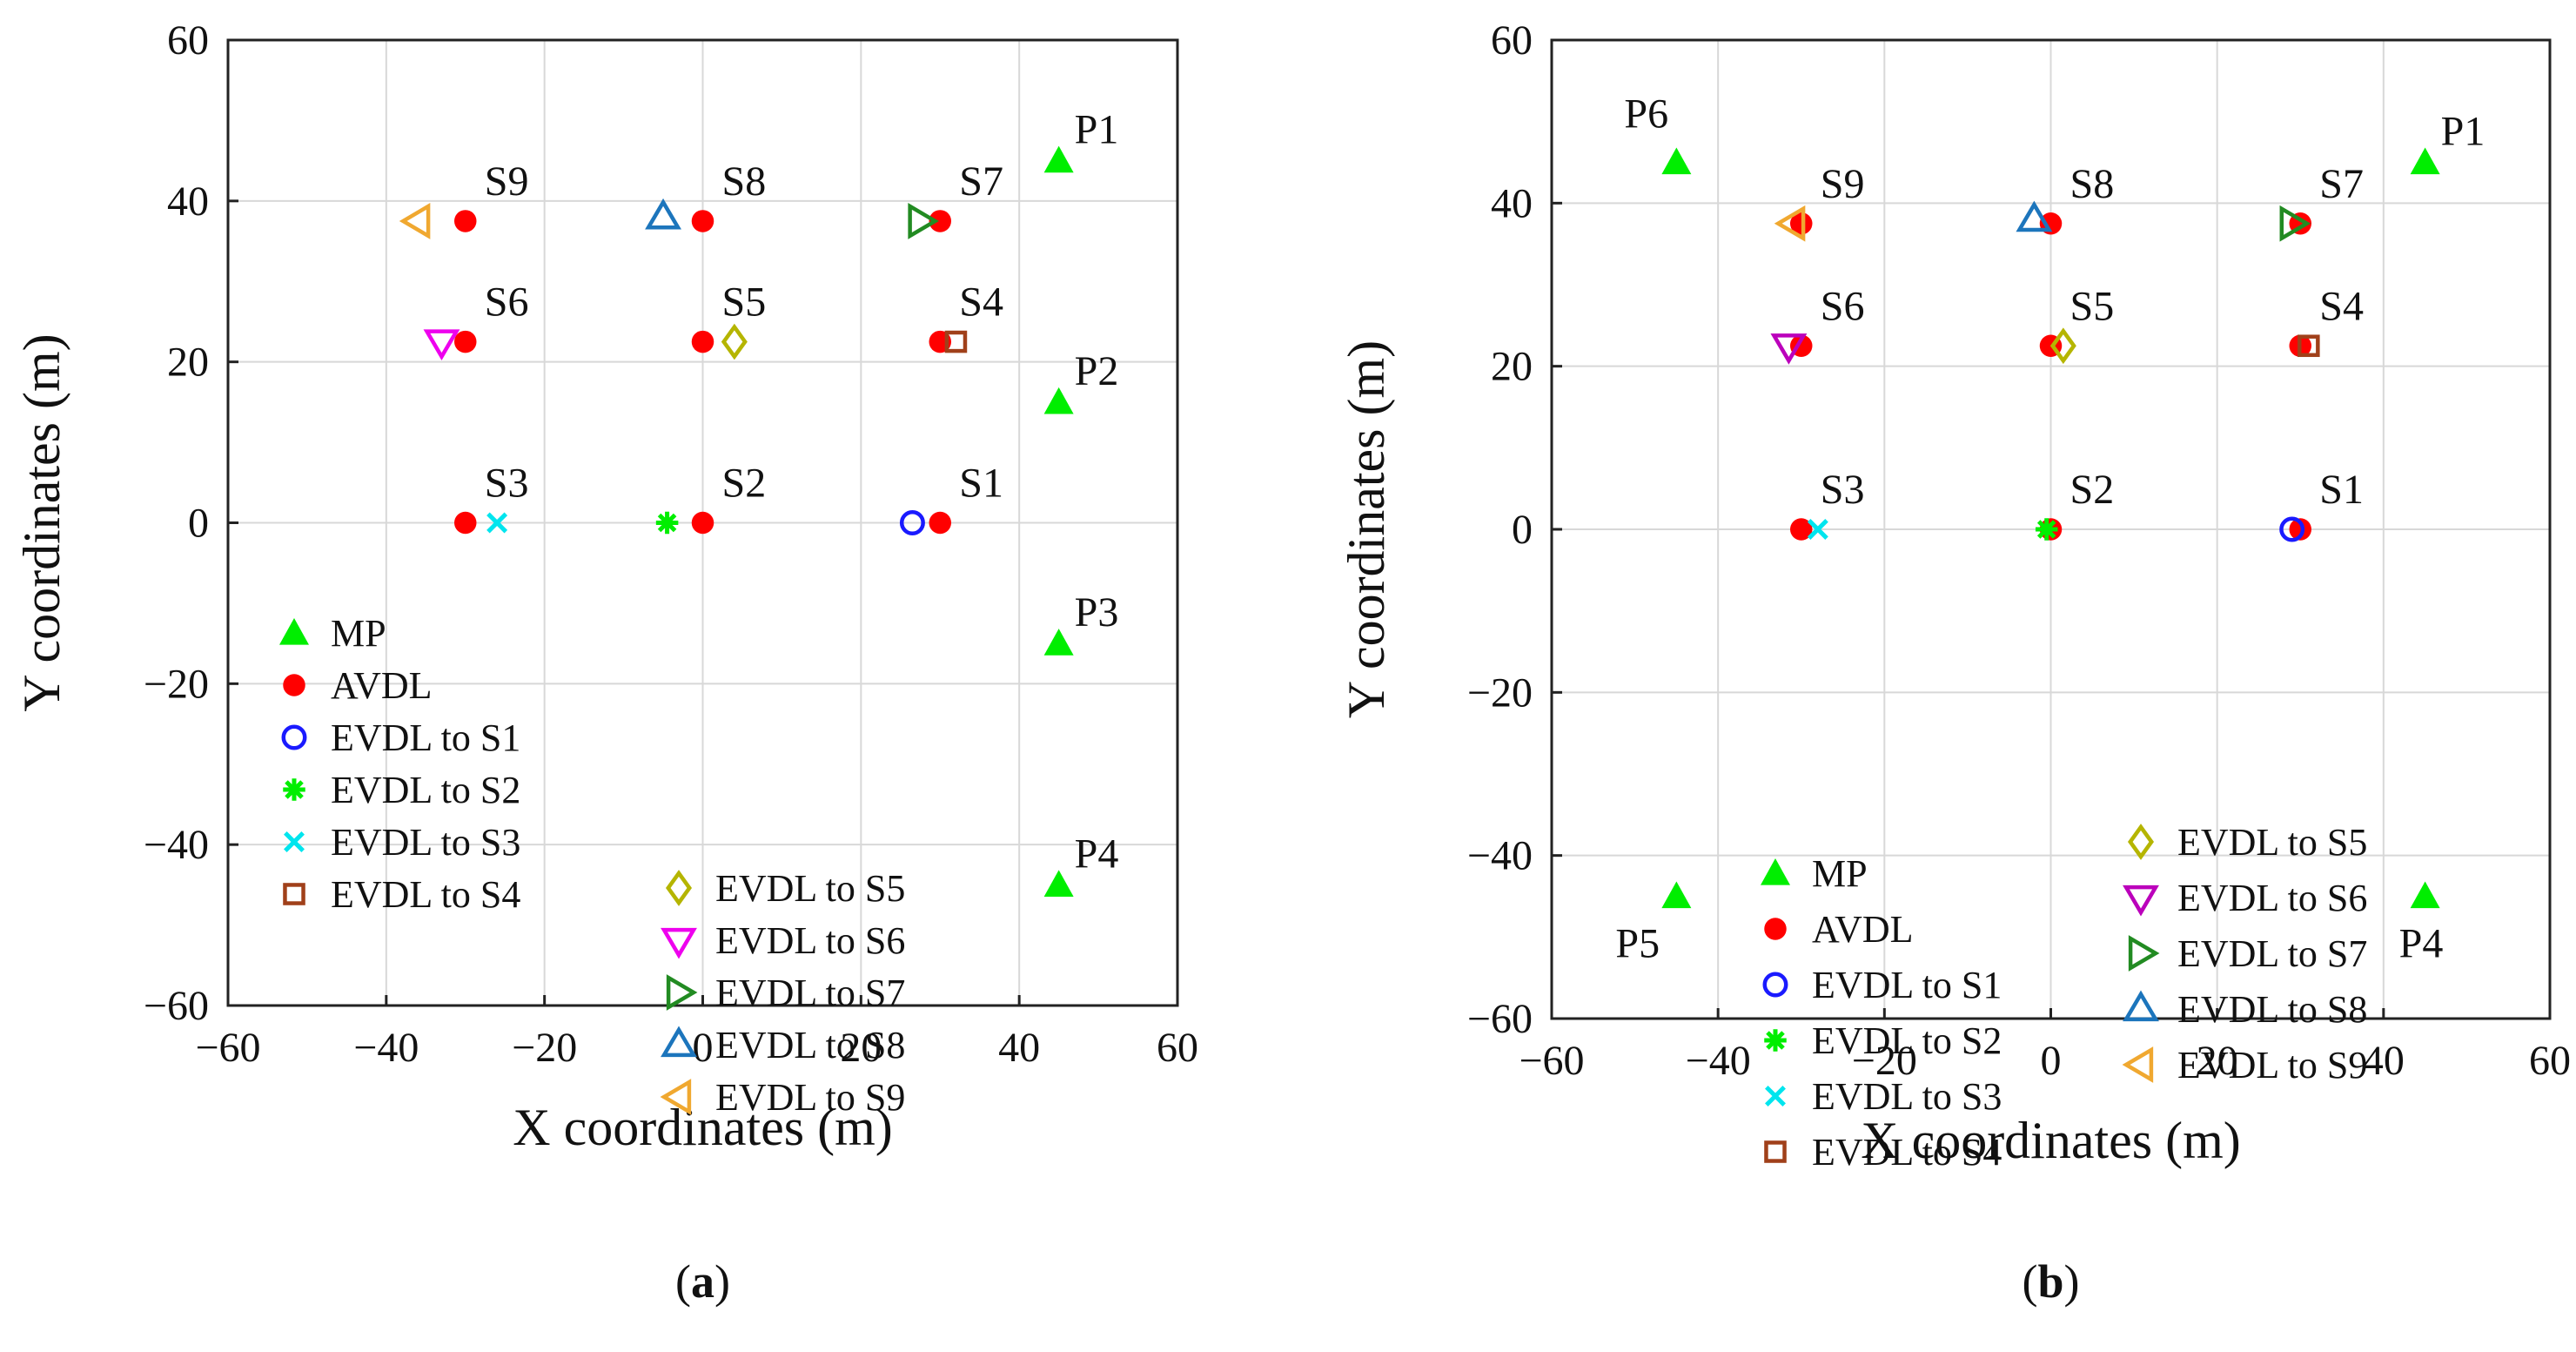 The image size is (2576, 1352). What do you see at coordinates (294, 894) in the screenshot?
I see `legend-marker-evdl-to-s4` at bounding box center [294, 894].